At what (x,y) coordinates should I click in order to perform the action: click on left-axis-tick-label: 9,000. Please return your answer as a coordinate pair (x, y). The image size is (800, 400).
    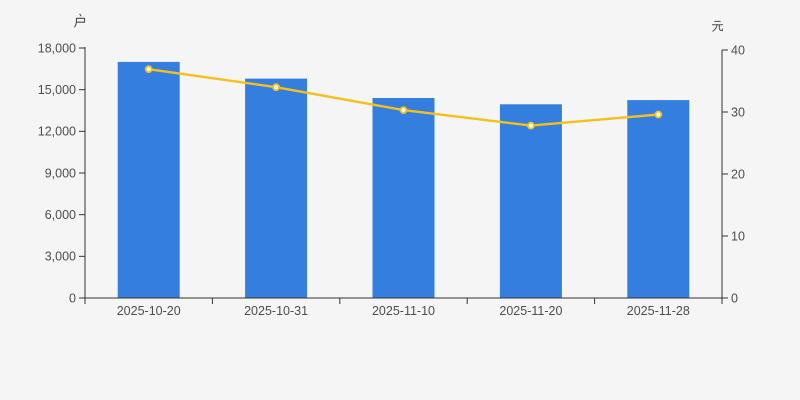
    Looking at the image, I should click on (60, 173).